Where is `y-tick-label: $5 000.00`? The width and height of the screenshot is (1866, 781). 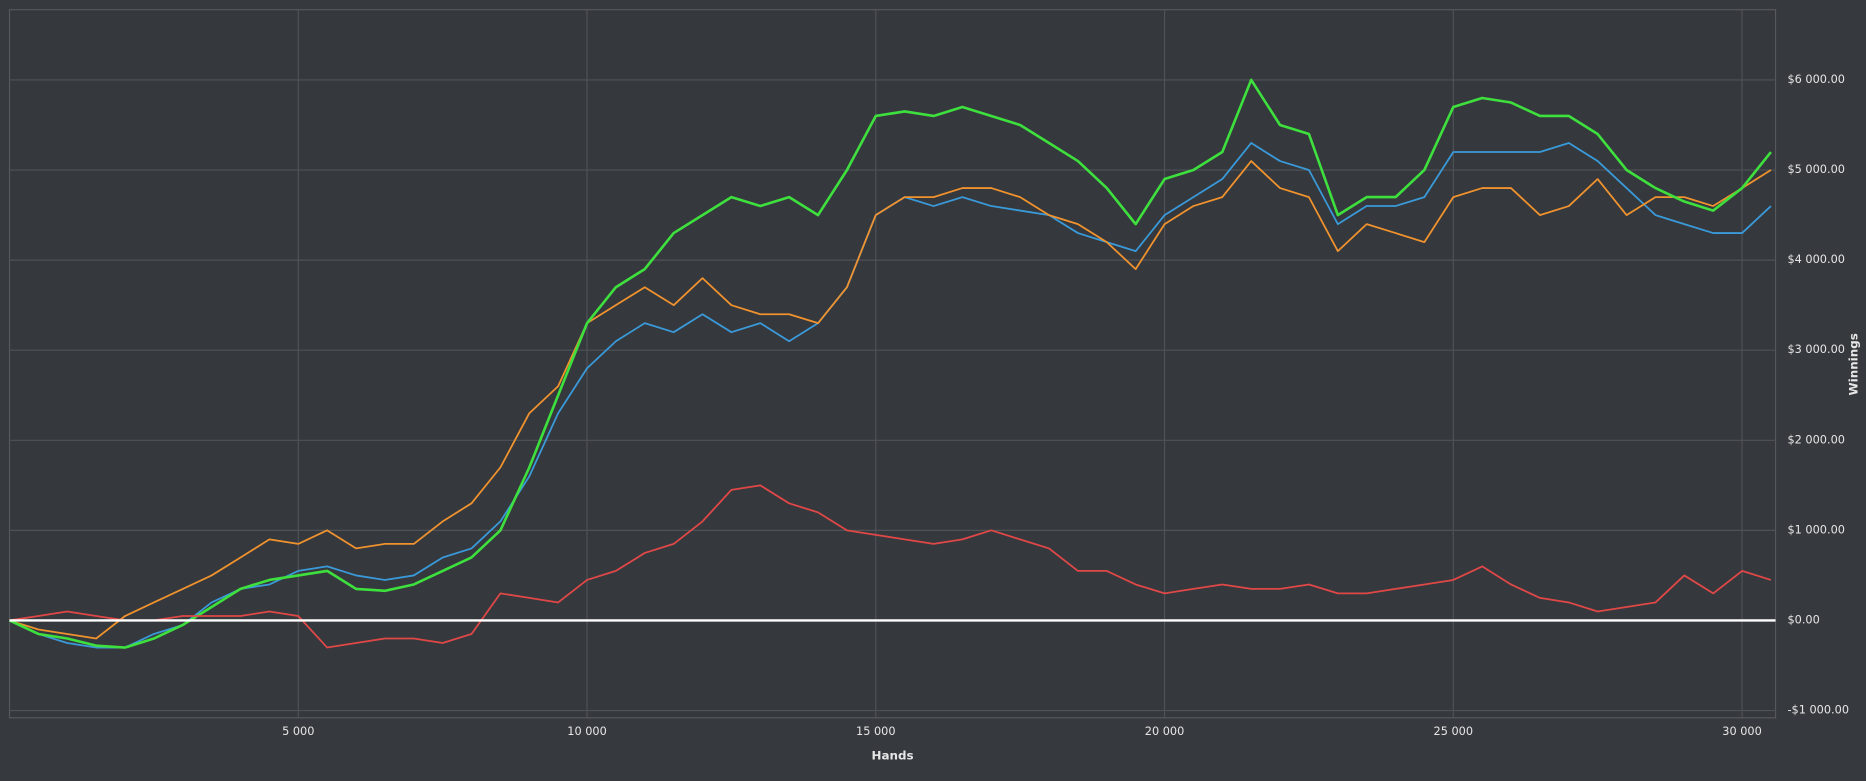
y-tick-label: $5 000.00 is located at coordinates (1816, 169).